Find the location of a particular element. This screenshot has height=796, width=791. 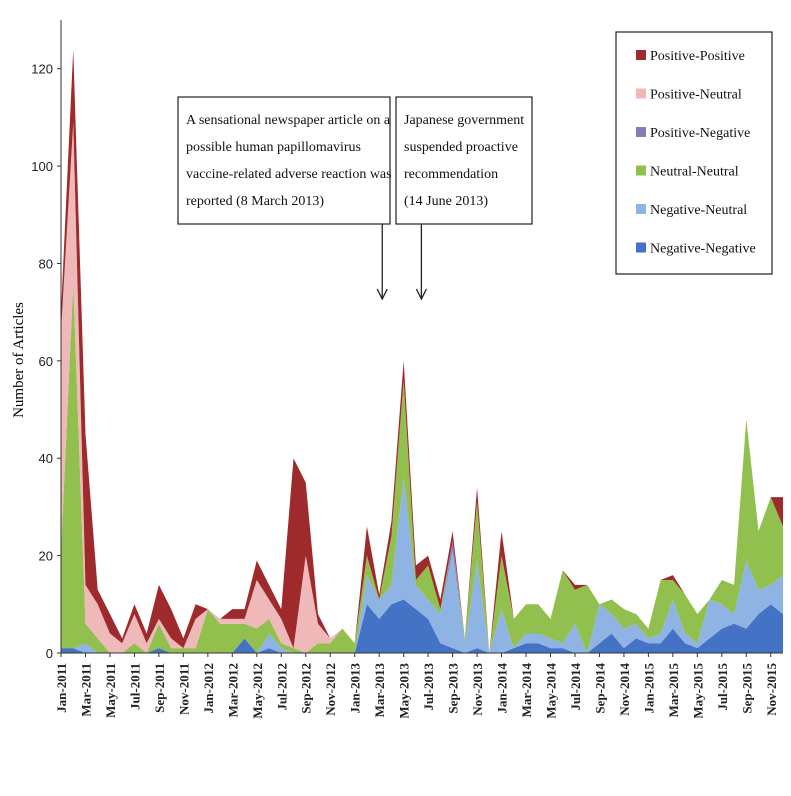

annotation-line: possible human papillomavirus is located at coordinates (273, 147).